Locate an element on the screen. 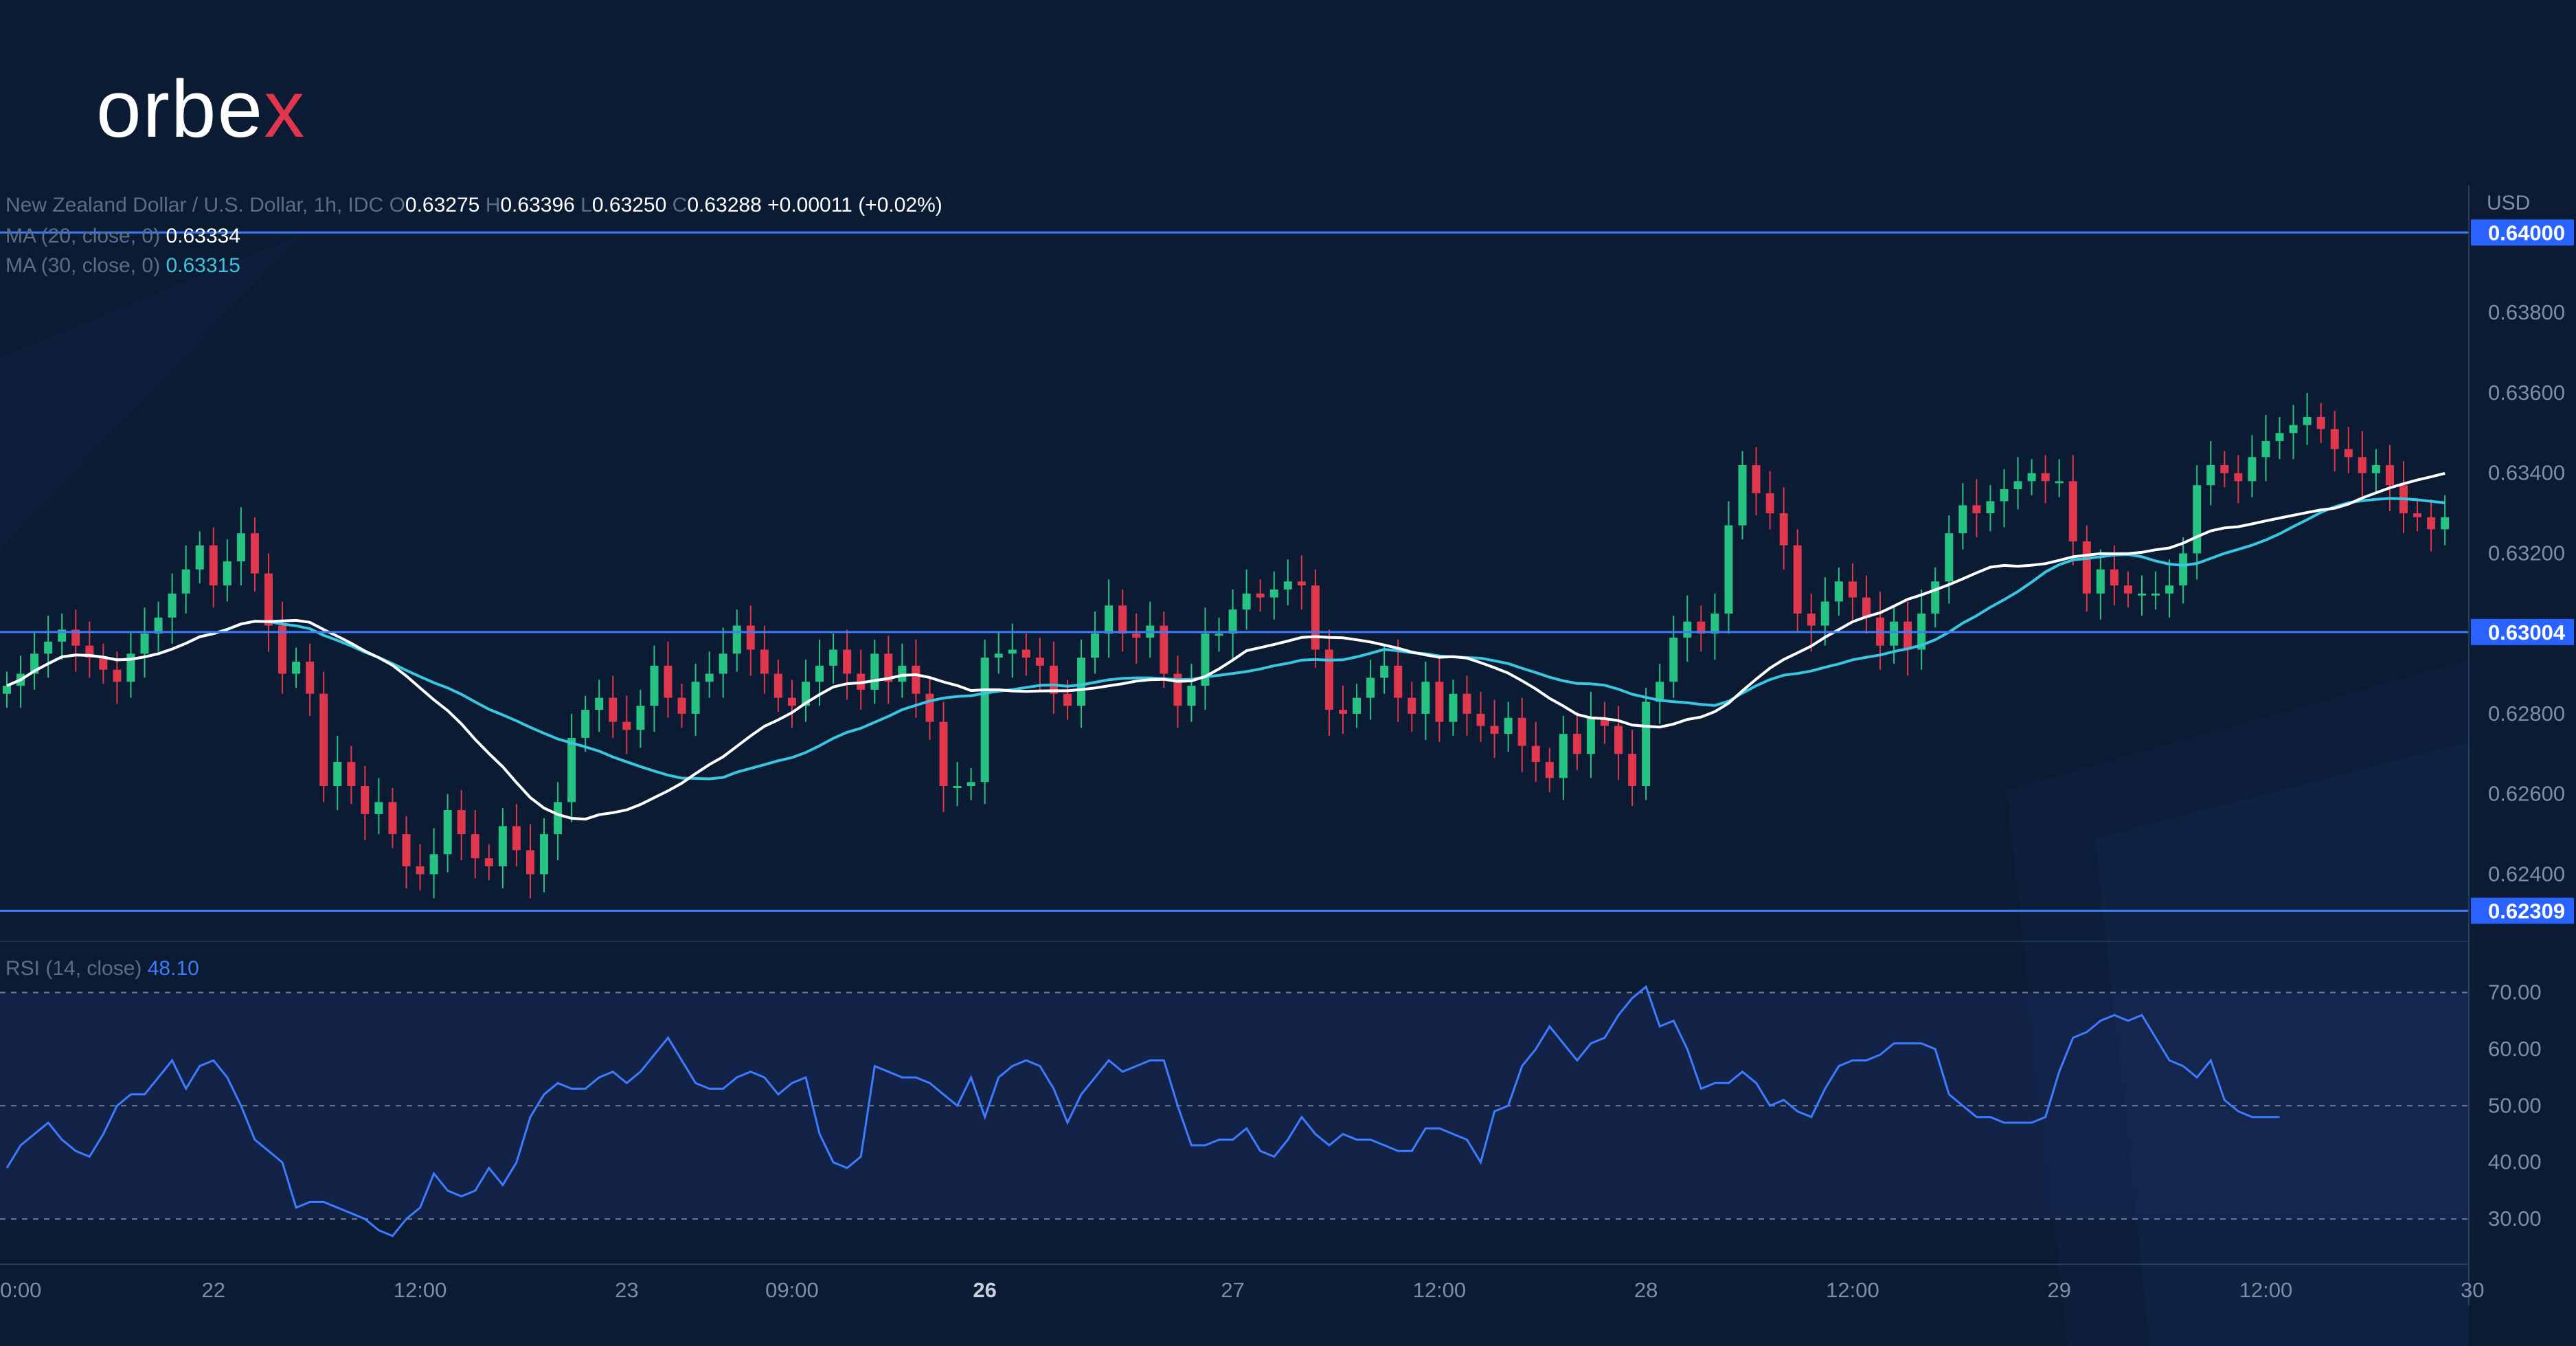 This screenshot has height=1346, width=2576. price-tick-label: 0.62400 is located at coordinates (2526, 874).